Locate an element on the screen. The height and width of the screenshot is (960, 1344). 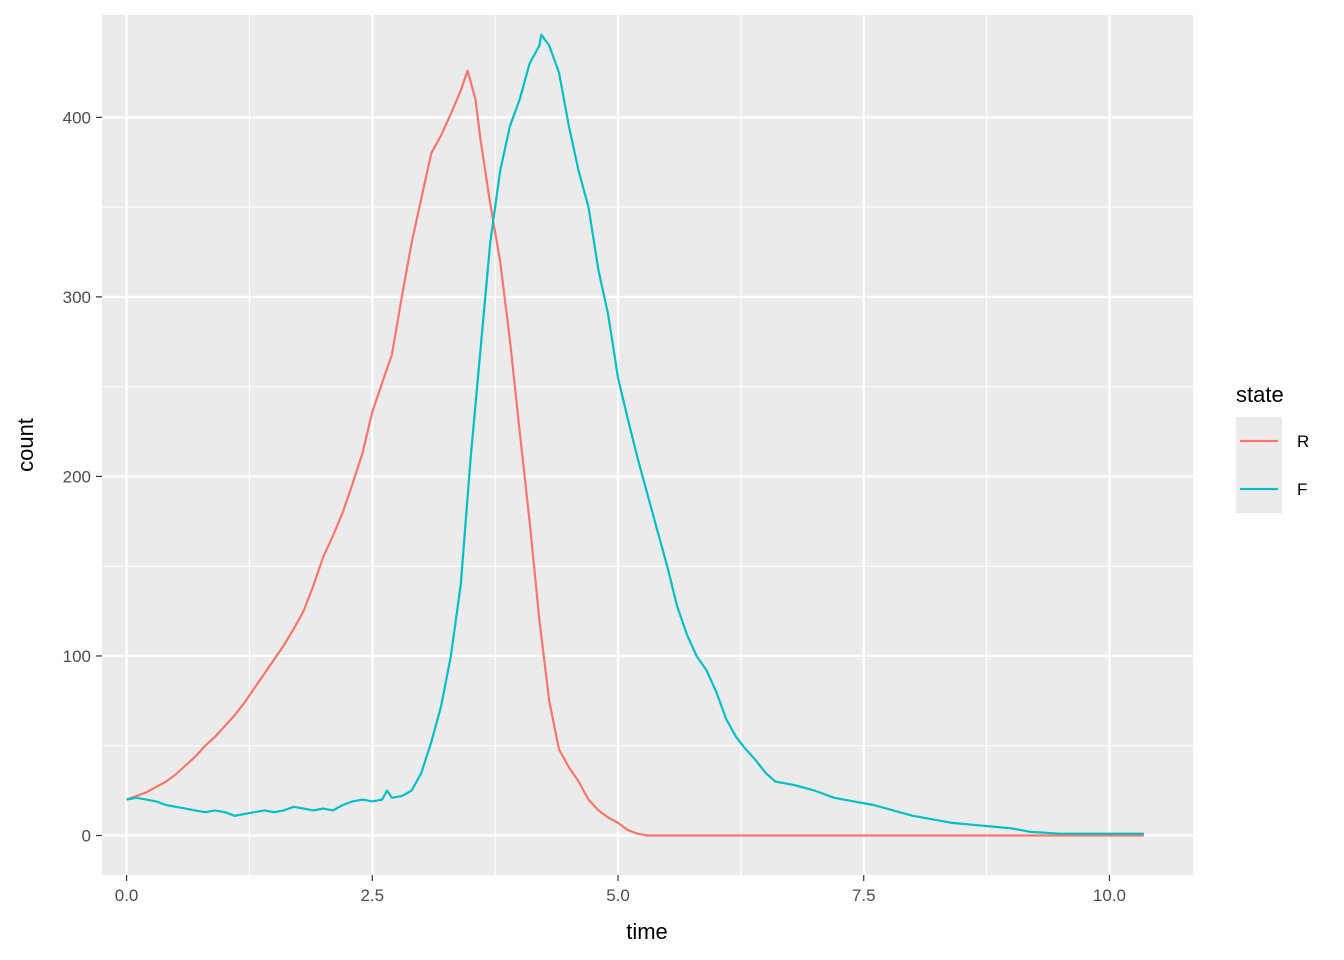
x-axis-ticks: 0.0 2.5 5.0 7.5 10.0 is located at coordinates (620, 890).